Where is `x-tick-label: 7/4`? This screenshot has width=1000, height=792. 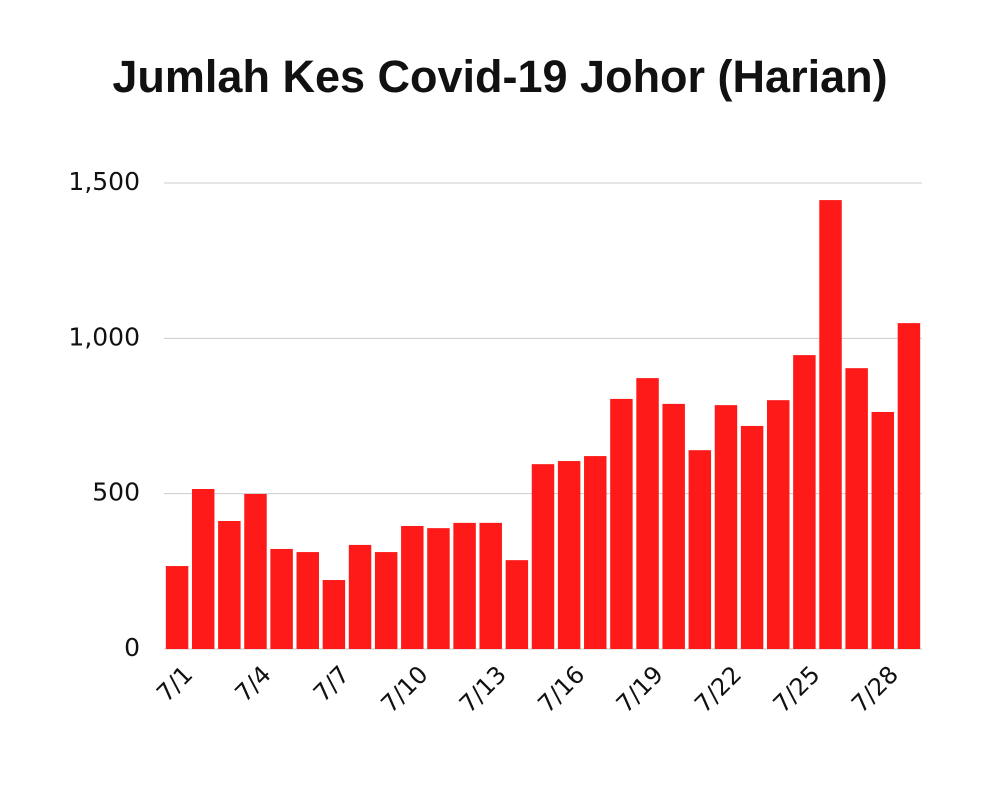
x-tick-label: 7/4 is located at coordinates (253, 683).